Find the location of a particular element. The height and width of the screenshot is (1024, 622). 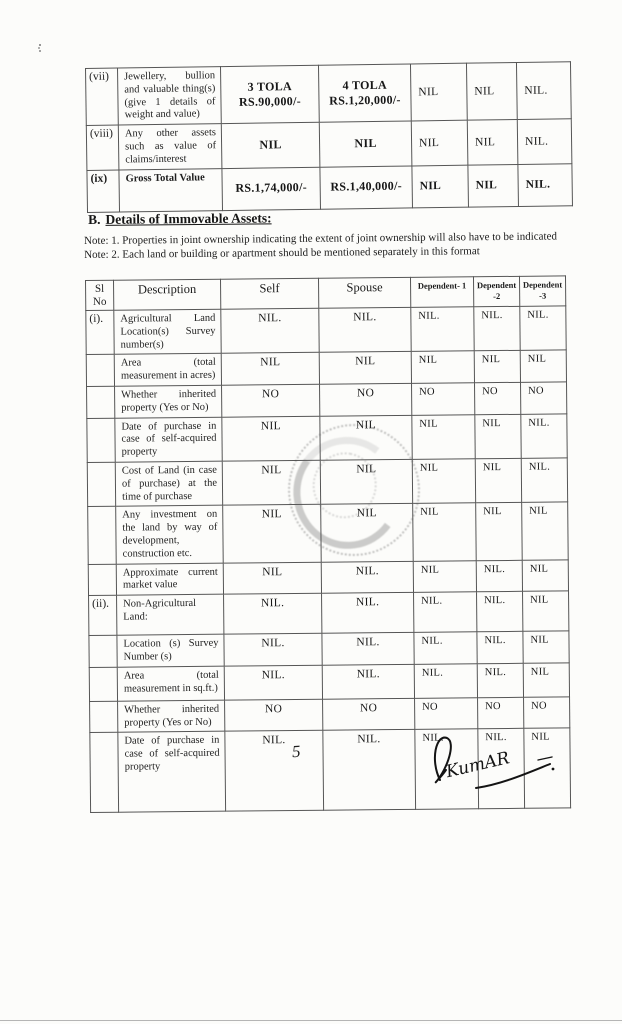

section-b-prefix: B. is located at coordinates (94, 219).